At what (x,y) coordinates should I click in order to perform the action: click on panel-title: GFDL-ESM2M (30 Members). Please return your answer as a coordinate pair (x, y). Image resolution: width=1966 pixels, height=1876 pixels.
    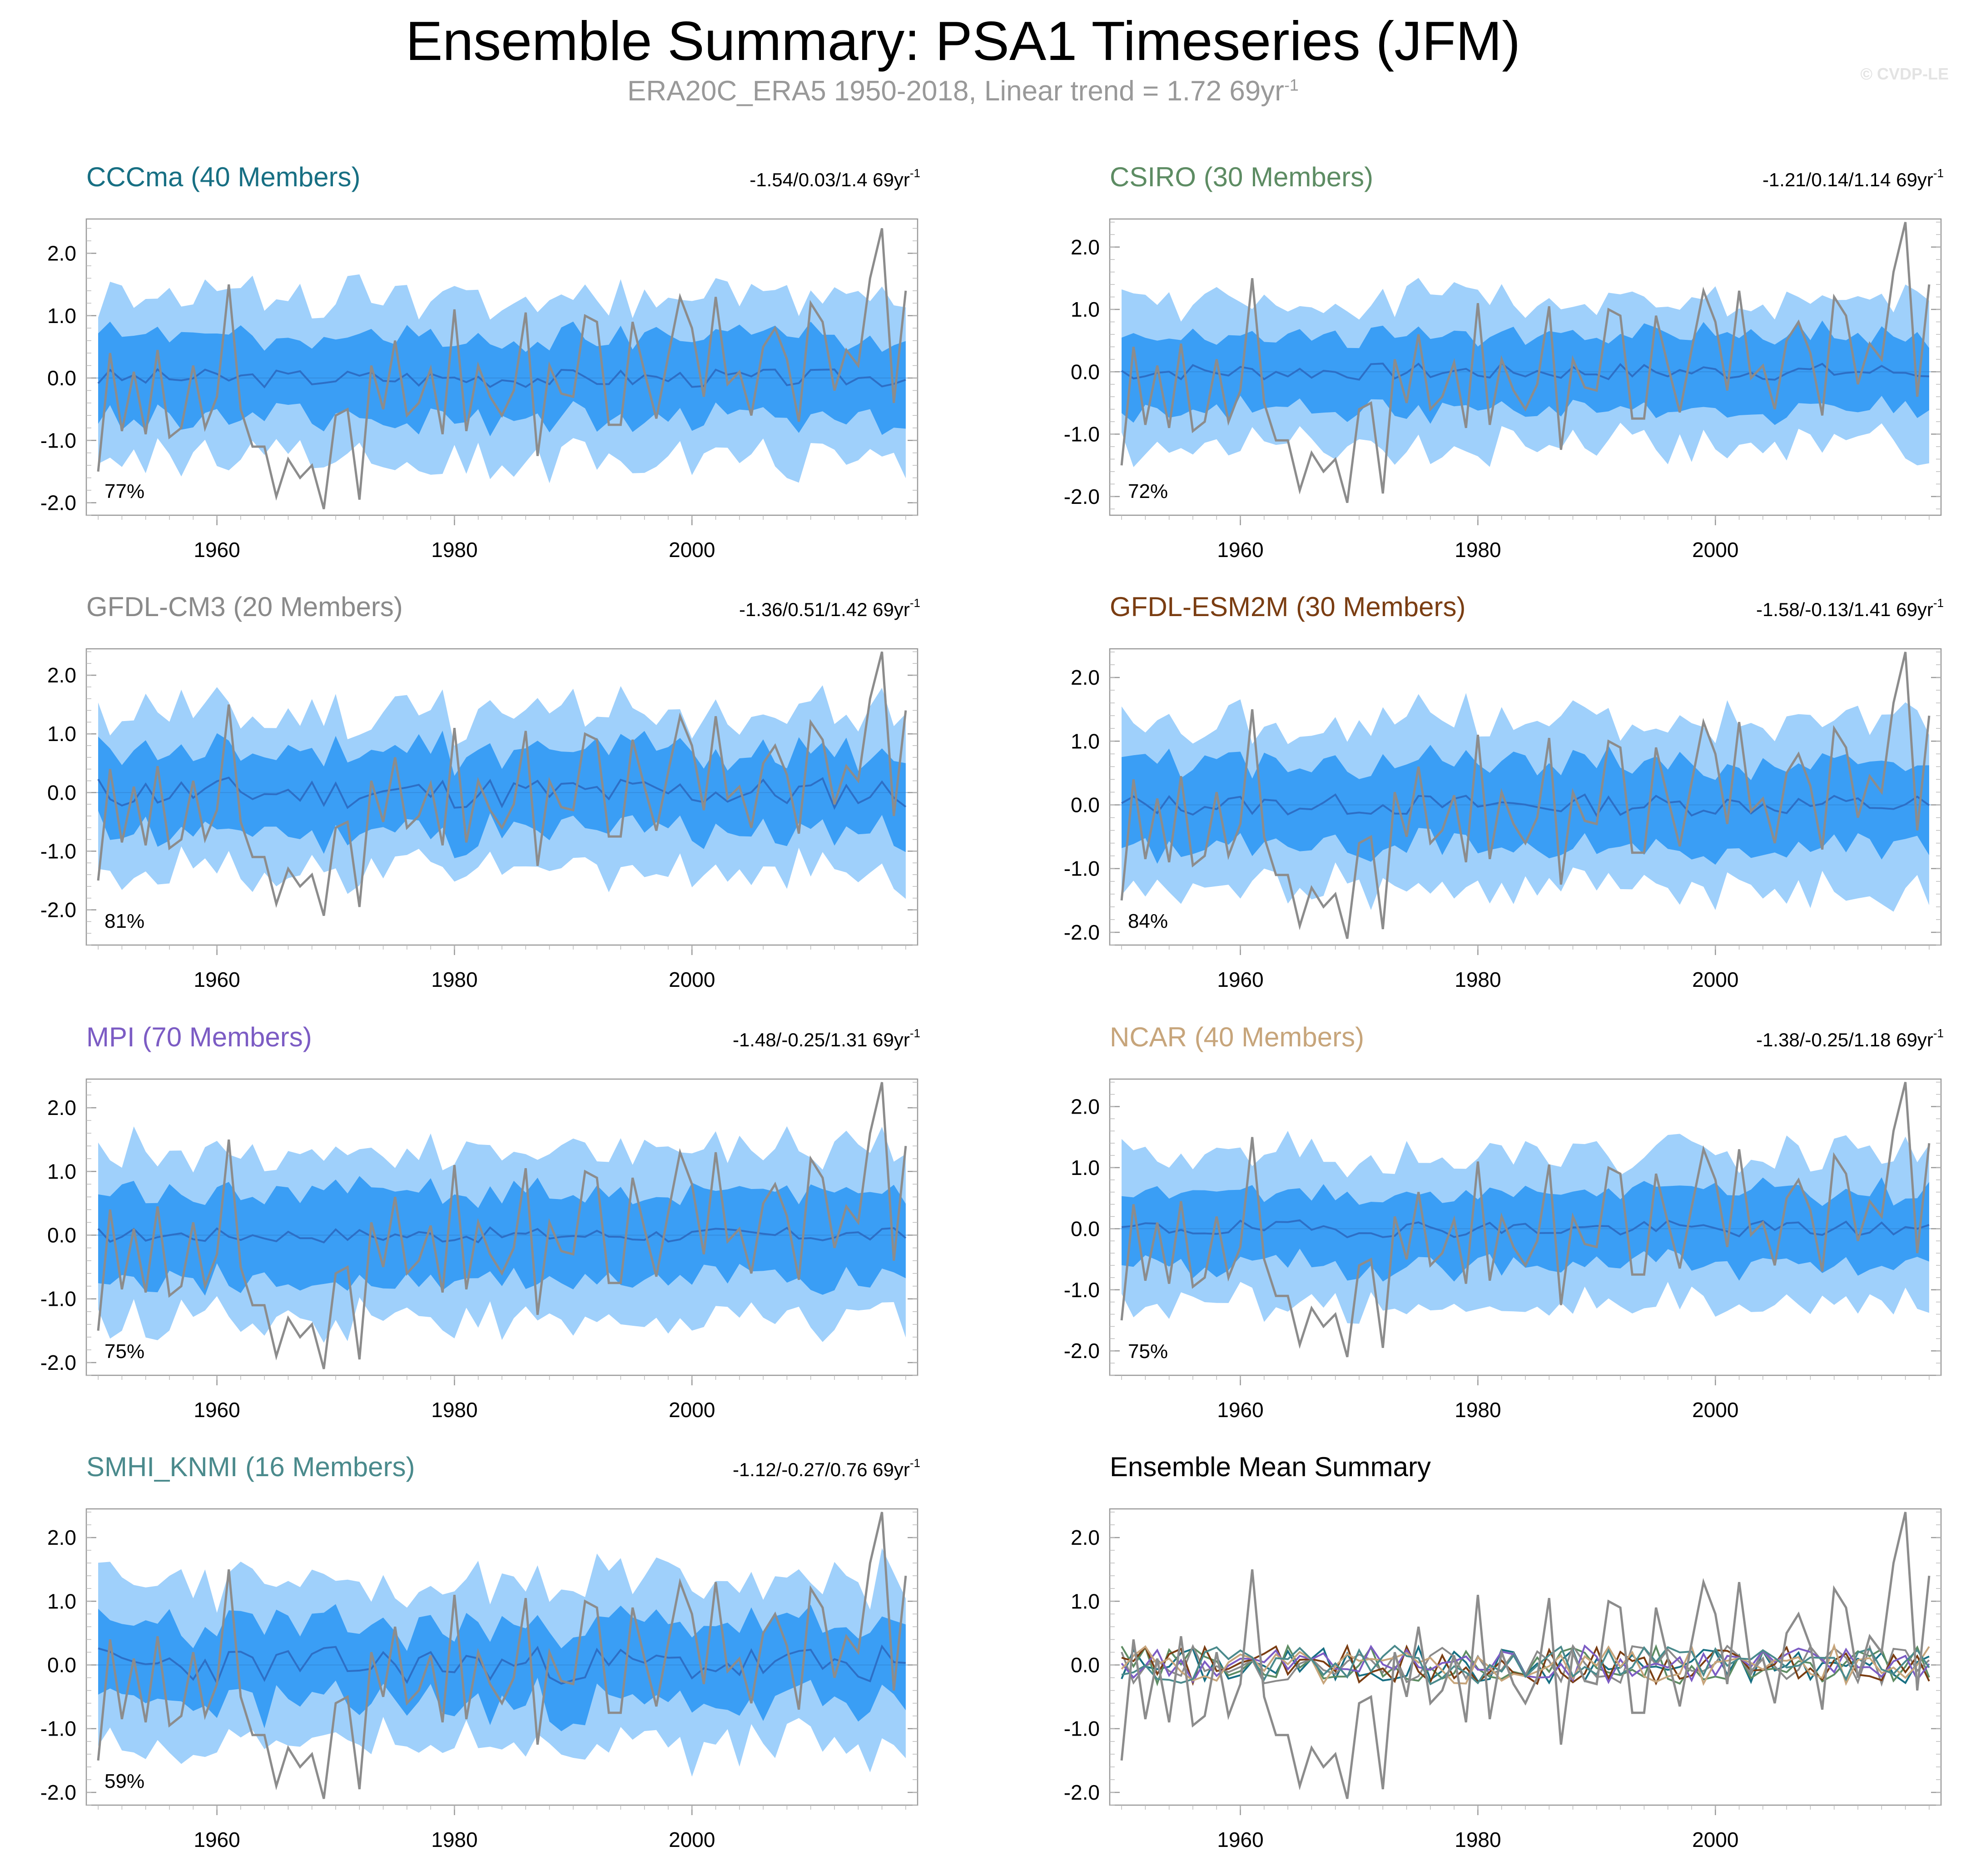
    Looking at the image, I should click on (1287, 607).